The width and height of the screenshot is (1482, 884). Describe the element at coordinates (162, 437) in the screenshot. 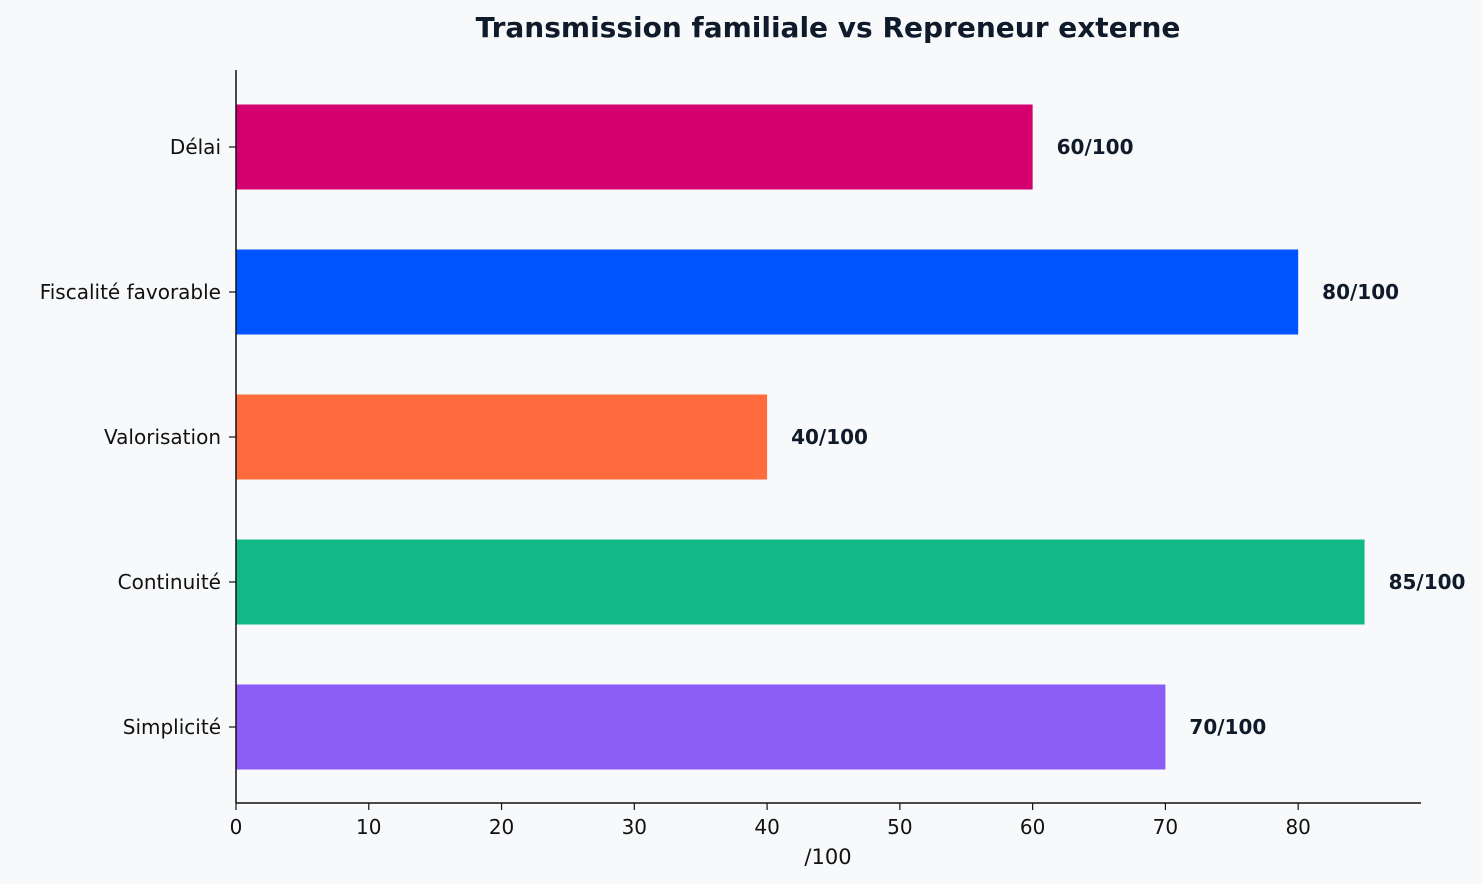

I see `y-tick-label-2: Valorisation` at that location.